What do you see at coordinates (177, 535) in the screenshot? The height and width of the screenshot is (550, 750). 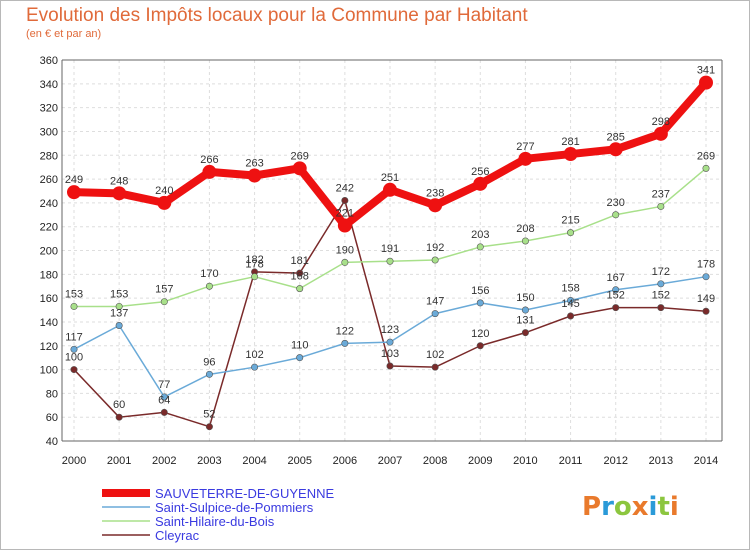 I see `legend-entry: Cleyrac` at bounding box center [177, 535].